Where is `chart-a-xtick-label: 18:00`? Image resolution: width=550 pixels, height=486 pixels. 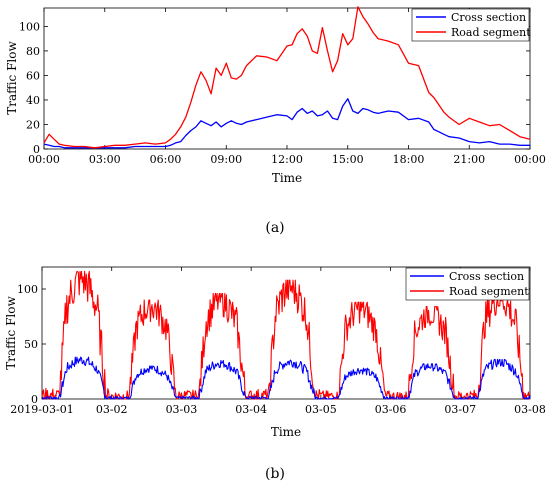 chart-a-xtick-label: 18:00 is located at coordinates (409, 159).